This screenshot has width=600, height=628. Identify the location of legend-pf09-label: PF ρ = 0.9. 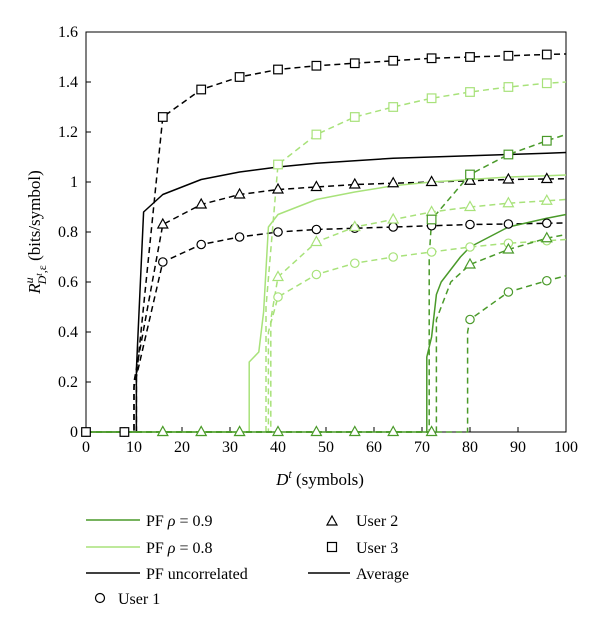
(179, 521).